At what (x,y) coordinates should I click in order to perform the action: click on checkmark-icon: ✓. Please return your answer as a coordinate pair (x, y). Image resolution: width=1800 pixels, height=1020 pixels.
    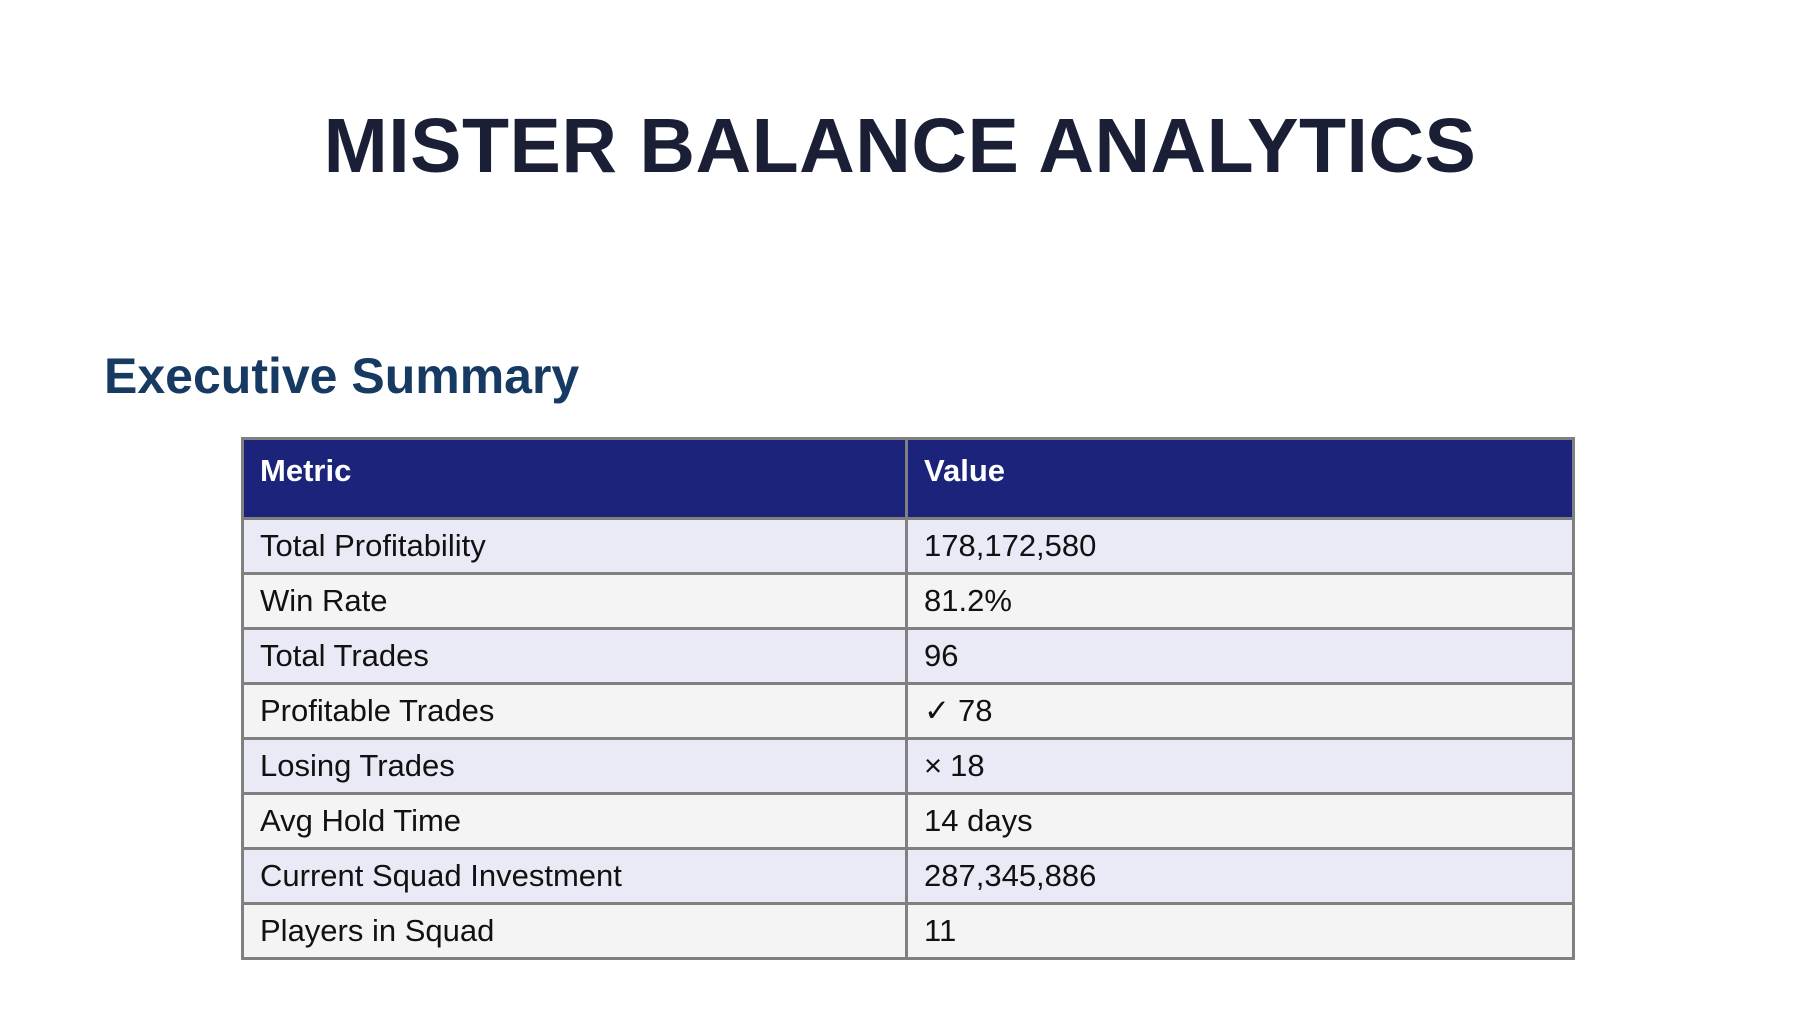
    Looking at the image, I should click on (937, 710).